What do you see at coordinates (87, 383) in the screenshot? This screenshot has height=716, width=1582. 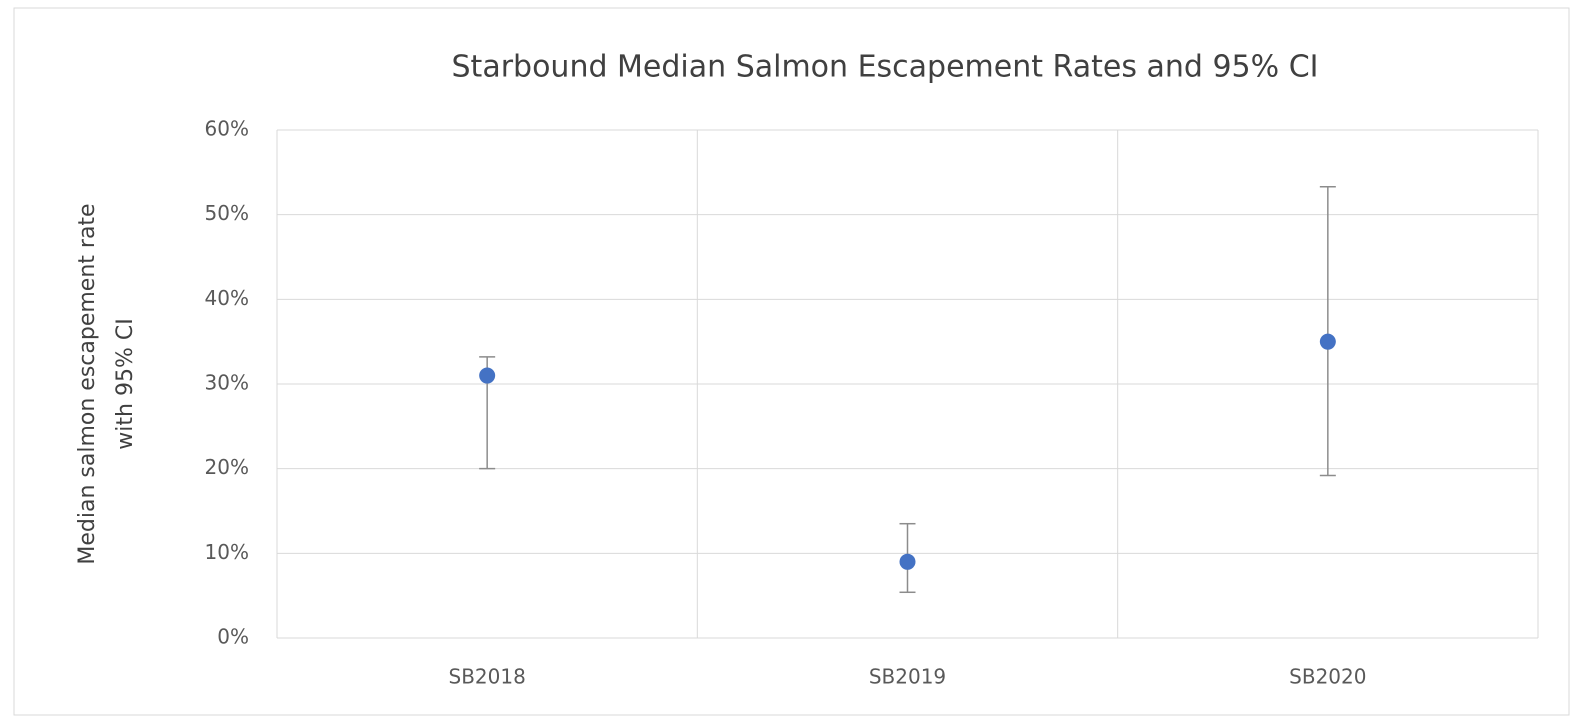 I see `y-axis-label: Median salmon escapement rate` at bounding box center [87, 383].